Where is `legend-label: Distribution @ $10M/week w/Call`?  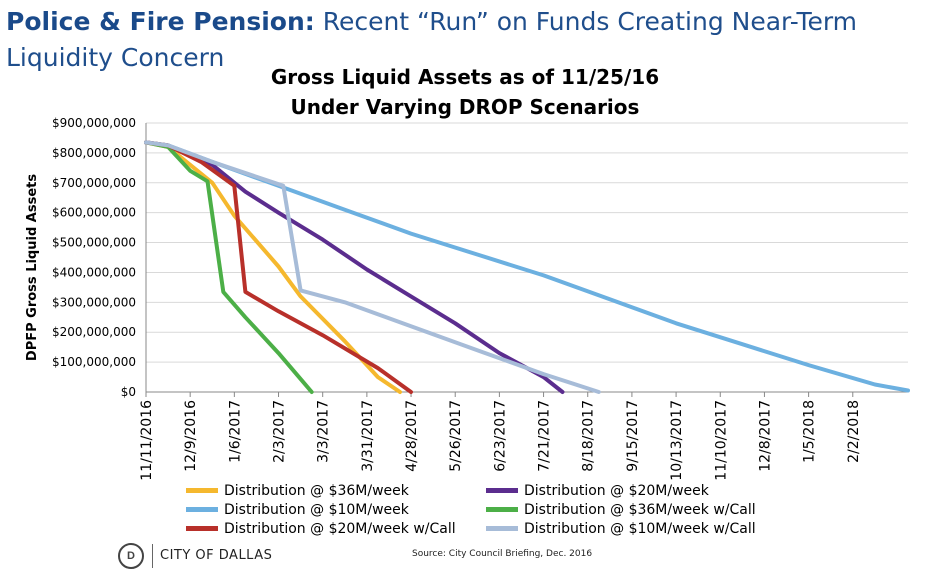
legend-label: Distribution @ $10M/week w/Call is located at coordinates (640, 529).